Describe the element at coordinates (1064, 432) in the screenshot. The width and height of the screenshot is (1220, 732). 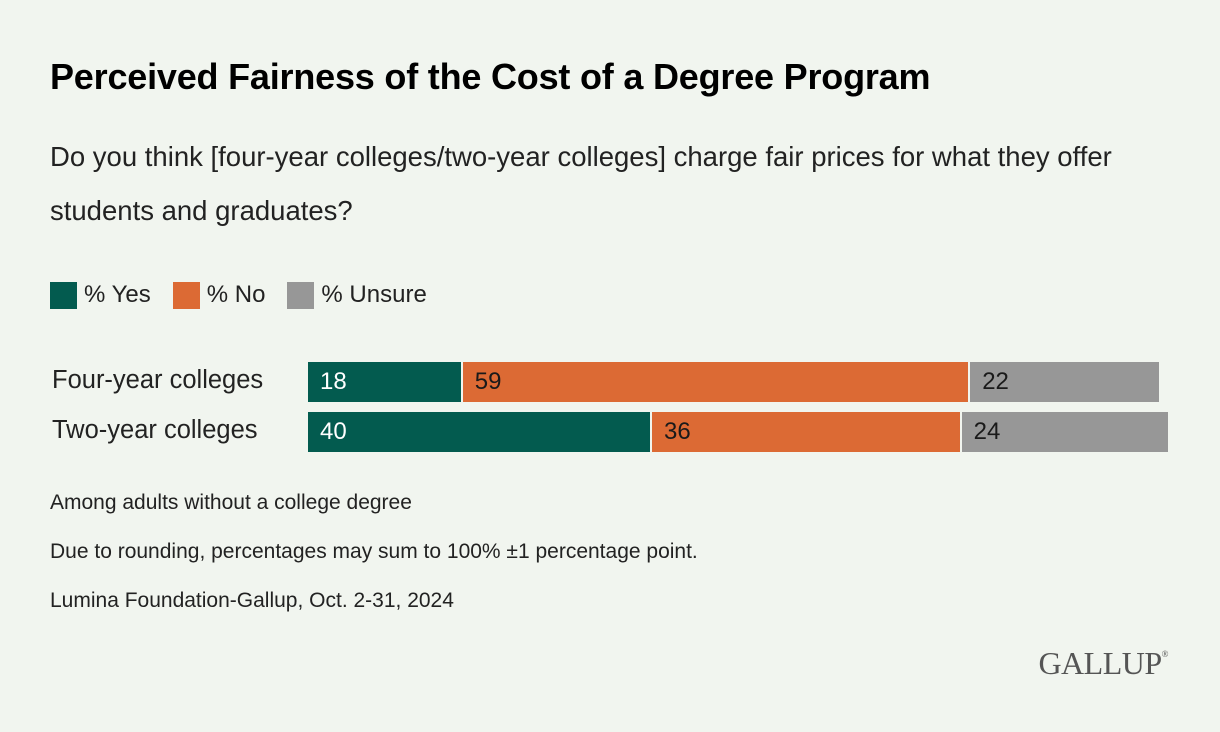
I see `bar-two-year-colleges-unsure` at that location.